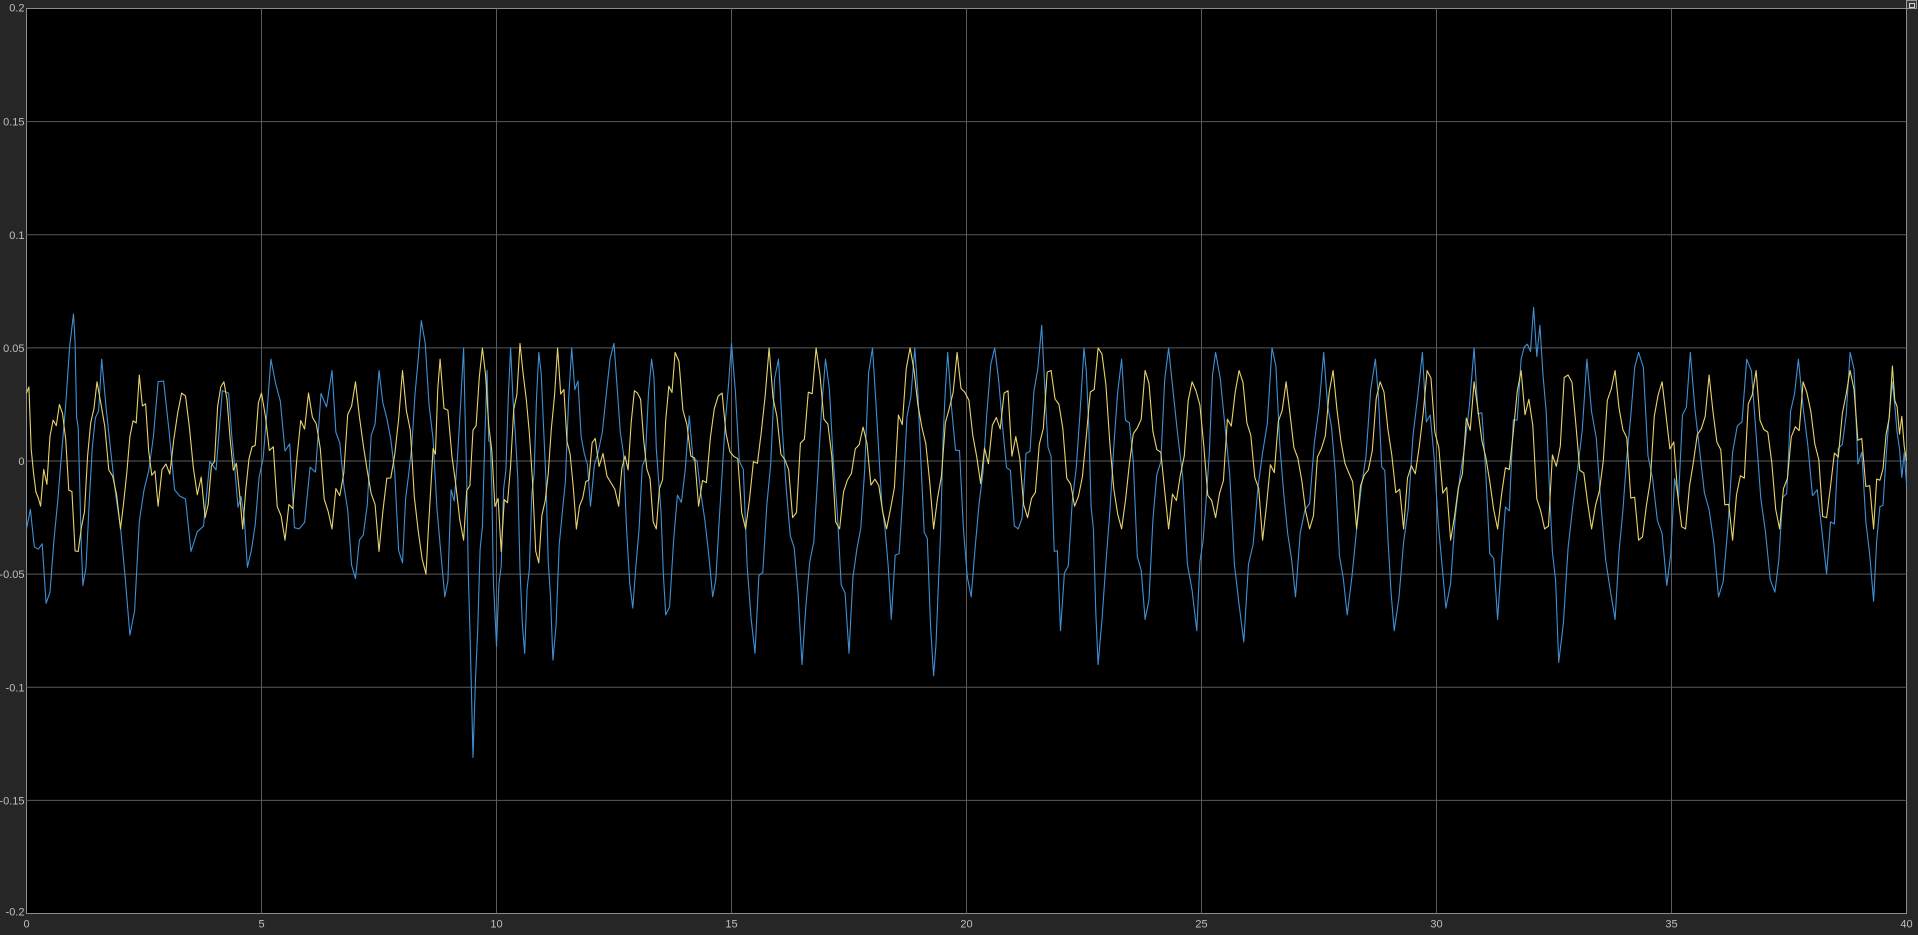 This screenshot has width=1918, height=935. Describe the element at coordinates (16, 236) in the screenshot. I see `y-tick-label: 0.1` at that location.